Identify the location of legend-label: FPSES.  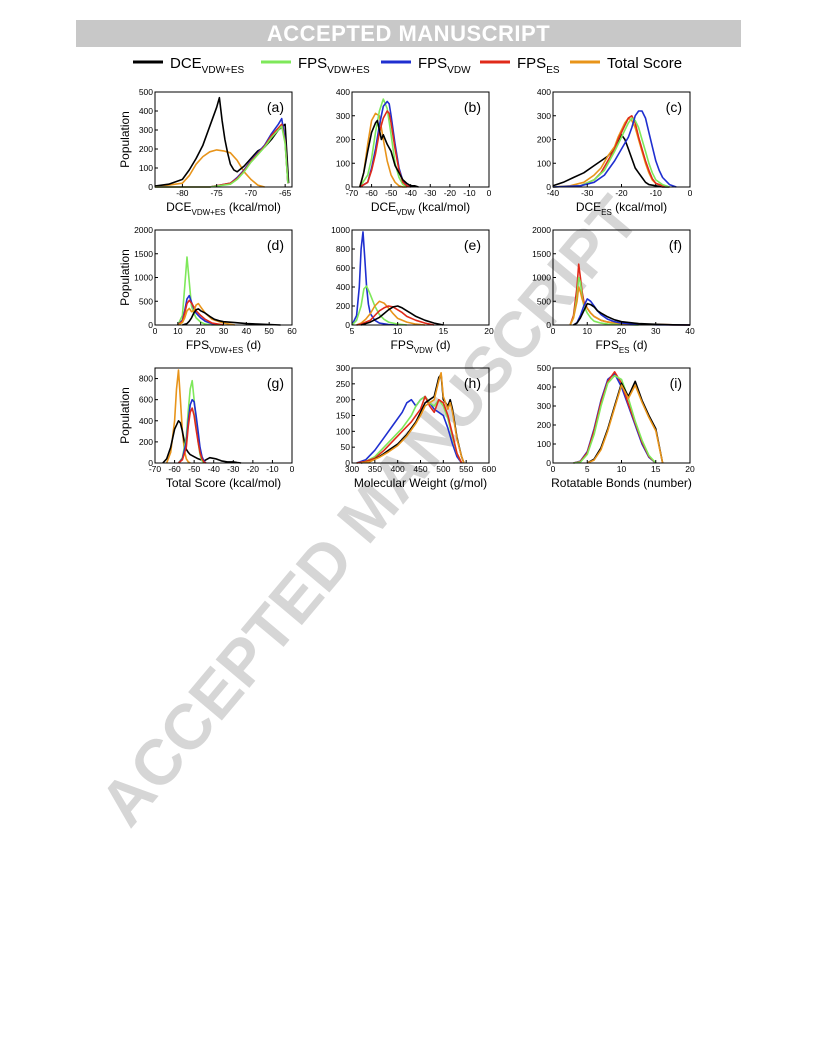
(538, 65).